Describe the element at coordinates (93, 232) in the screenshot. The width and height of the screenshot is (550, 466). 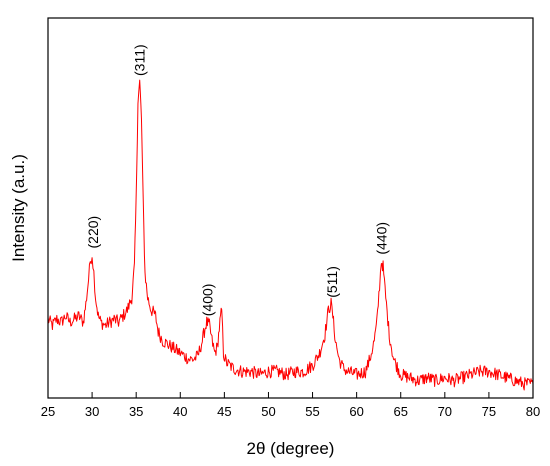
I see `peak-label-0: (220)` at that location.